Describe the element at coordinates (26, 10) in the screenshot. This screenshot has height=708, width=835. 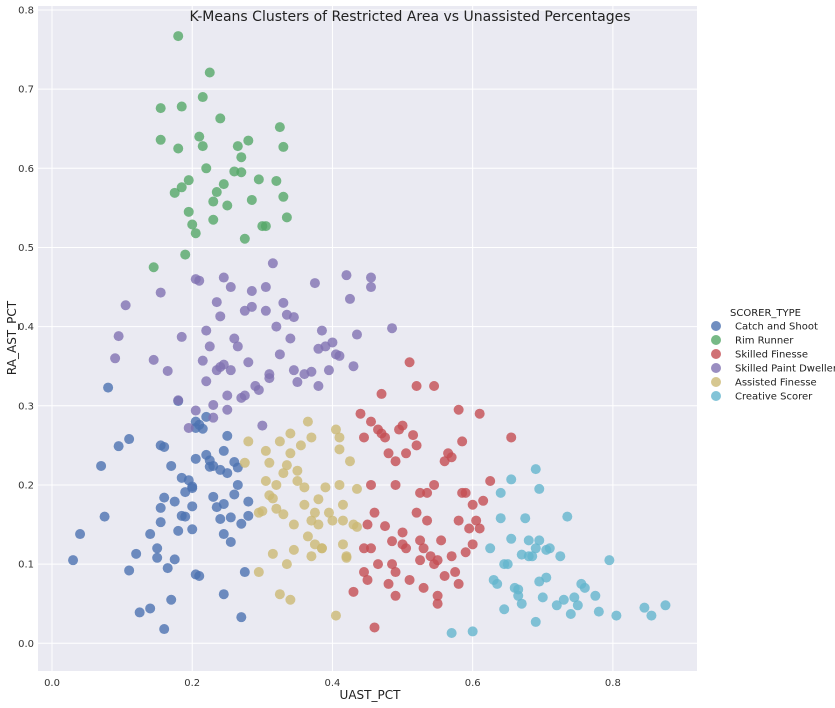
I see `y-tick-label: 0.8` at that location.